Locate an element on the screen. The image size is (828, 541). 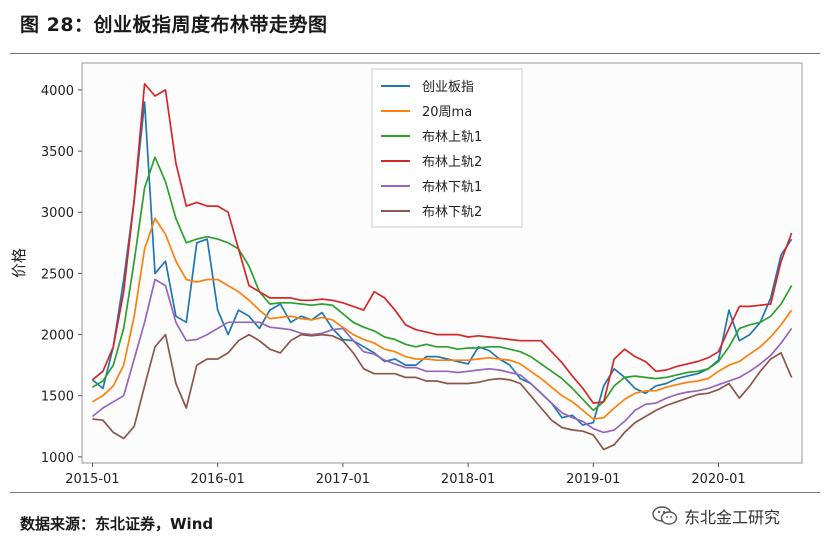
legend-label-5: 布林下轨1 is located at coordinates (452, 187).